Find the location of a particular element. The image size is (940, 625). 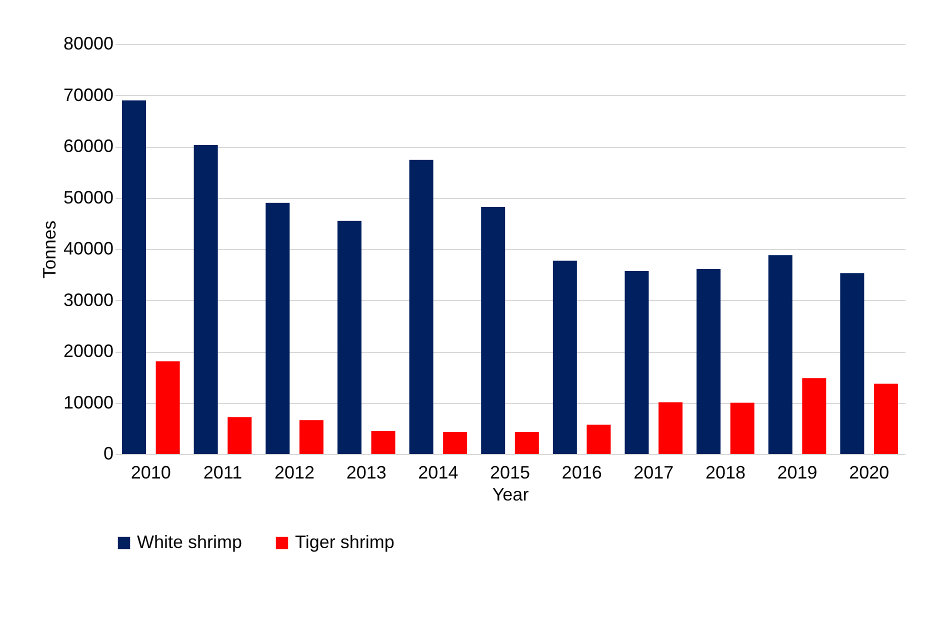

y-tick-label: 10000 is located at coordinates (88, 402).